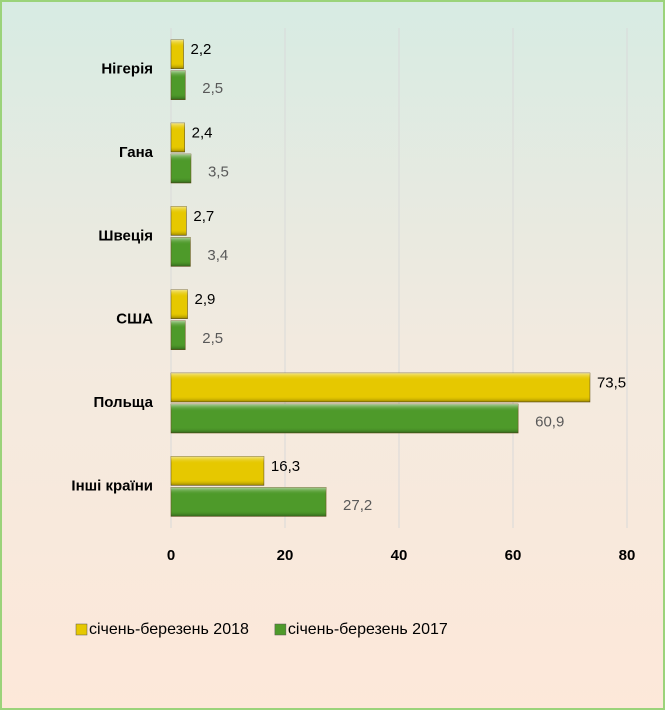  I want to click on category-label: Гана, so click(136, 152).